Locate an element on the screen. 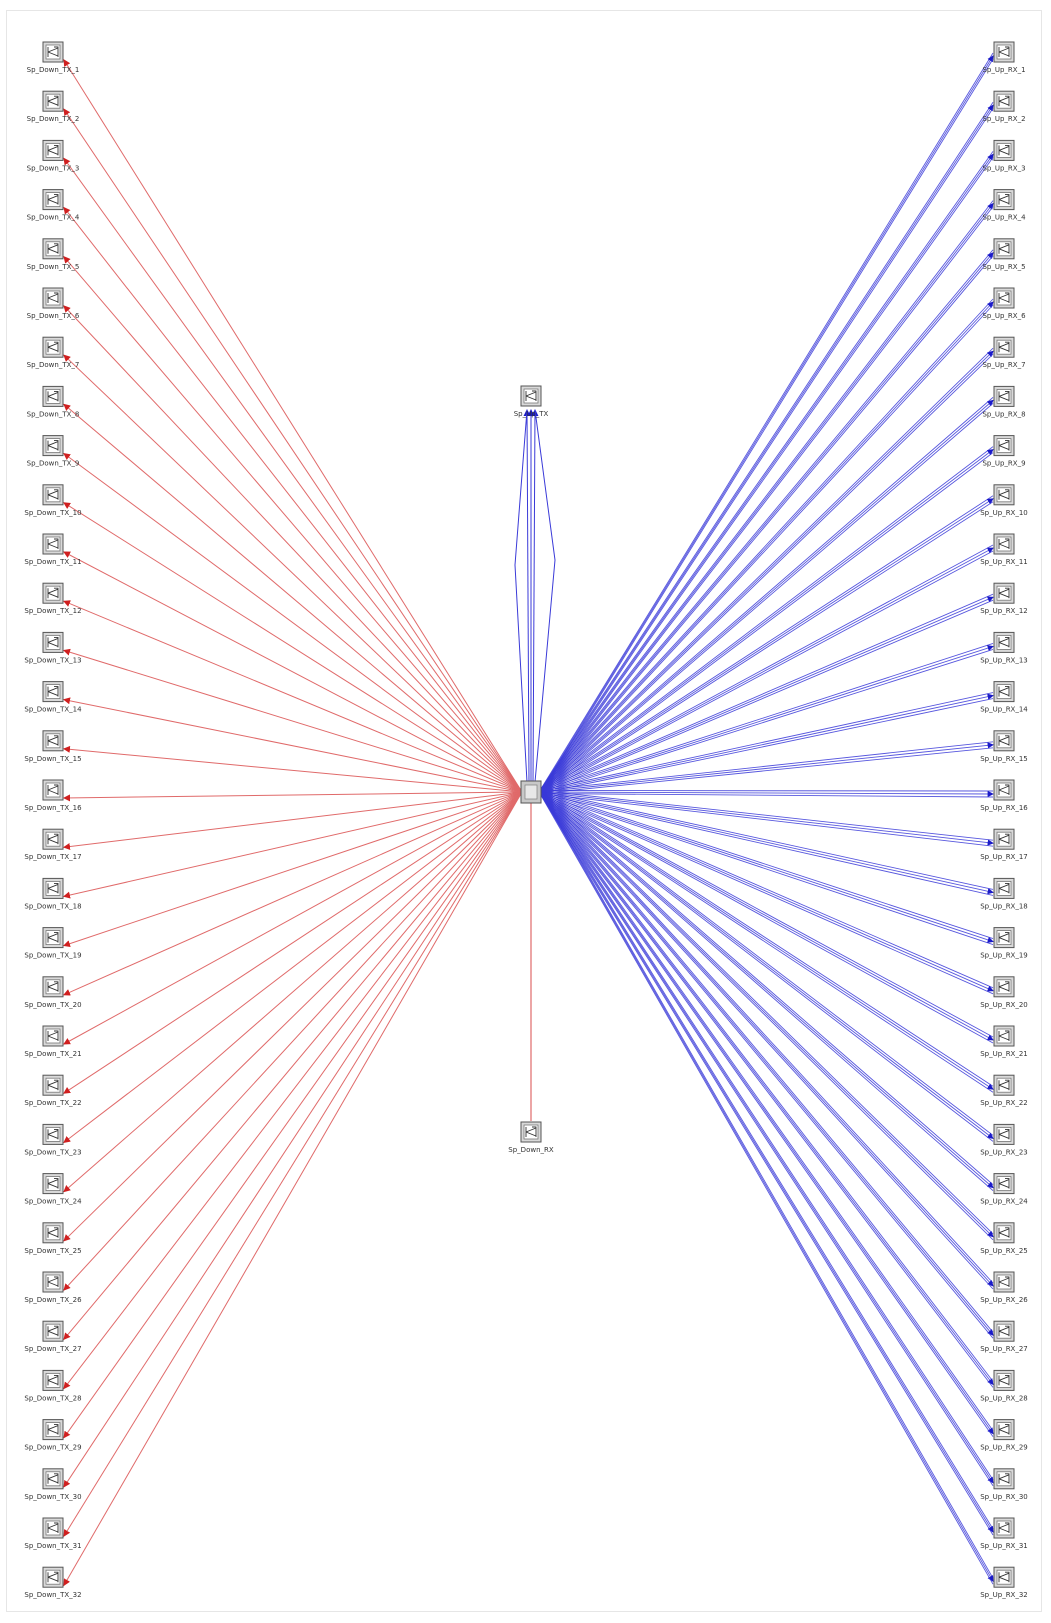 Image resolution: width=1051 pixels, height=1623 pixels. right-node: Sp_Up_RX_24 is located at coordinates (1004, 1190).